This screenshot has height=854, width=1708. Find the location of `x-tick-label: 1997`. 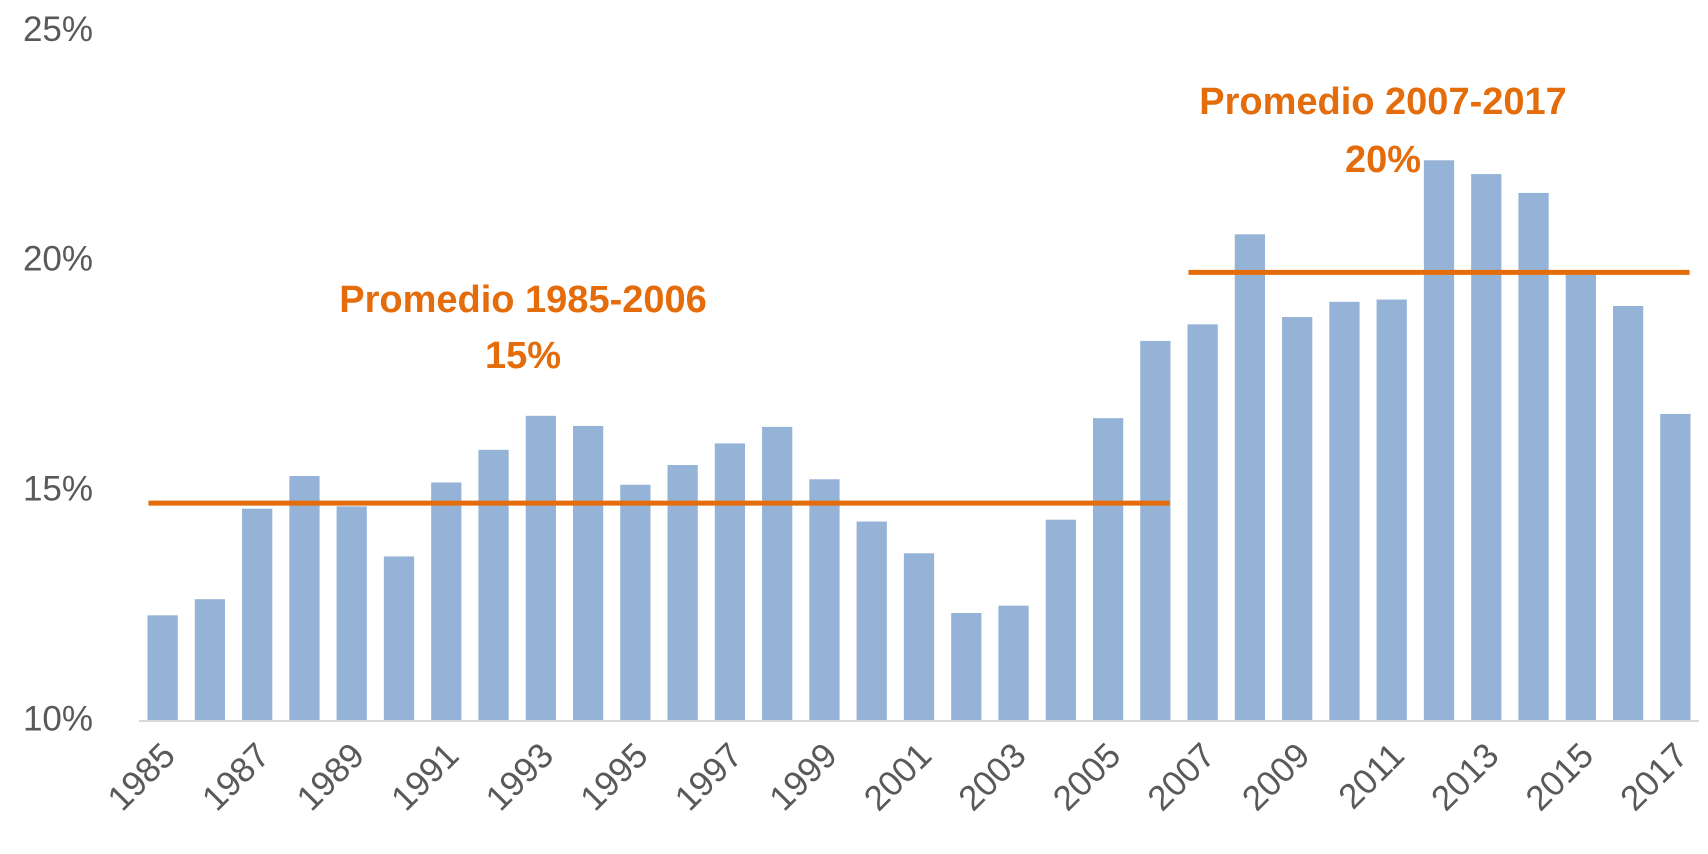

x-tick-label: 1997 is located at coordinates (708, 777).